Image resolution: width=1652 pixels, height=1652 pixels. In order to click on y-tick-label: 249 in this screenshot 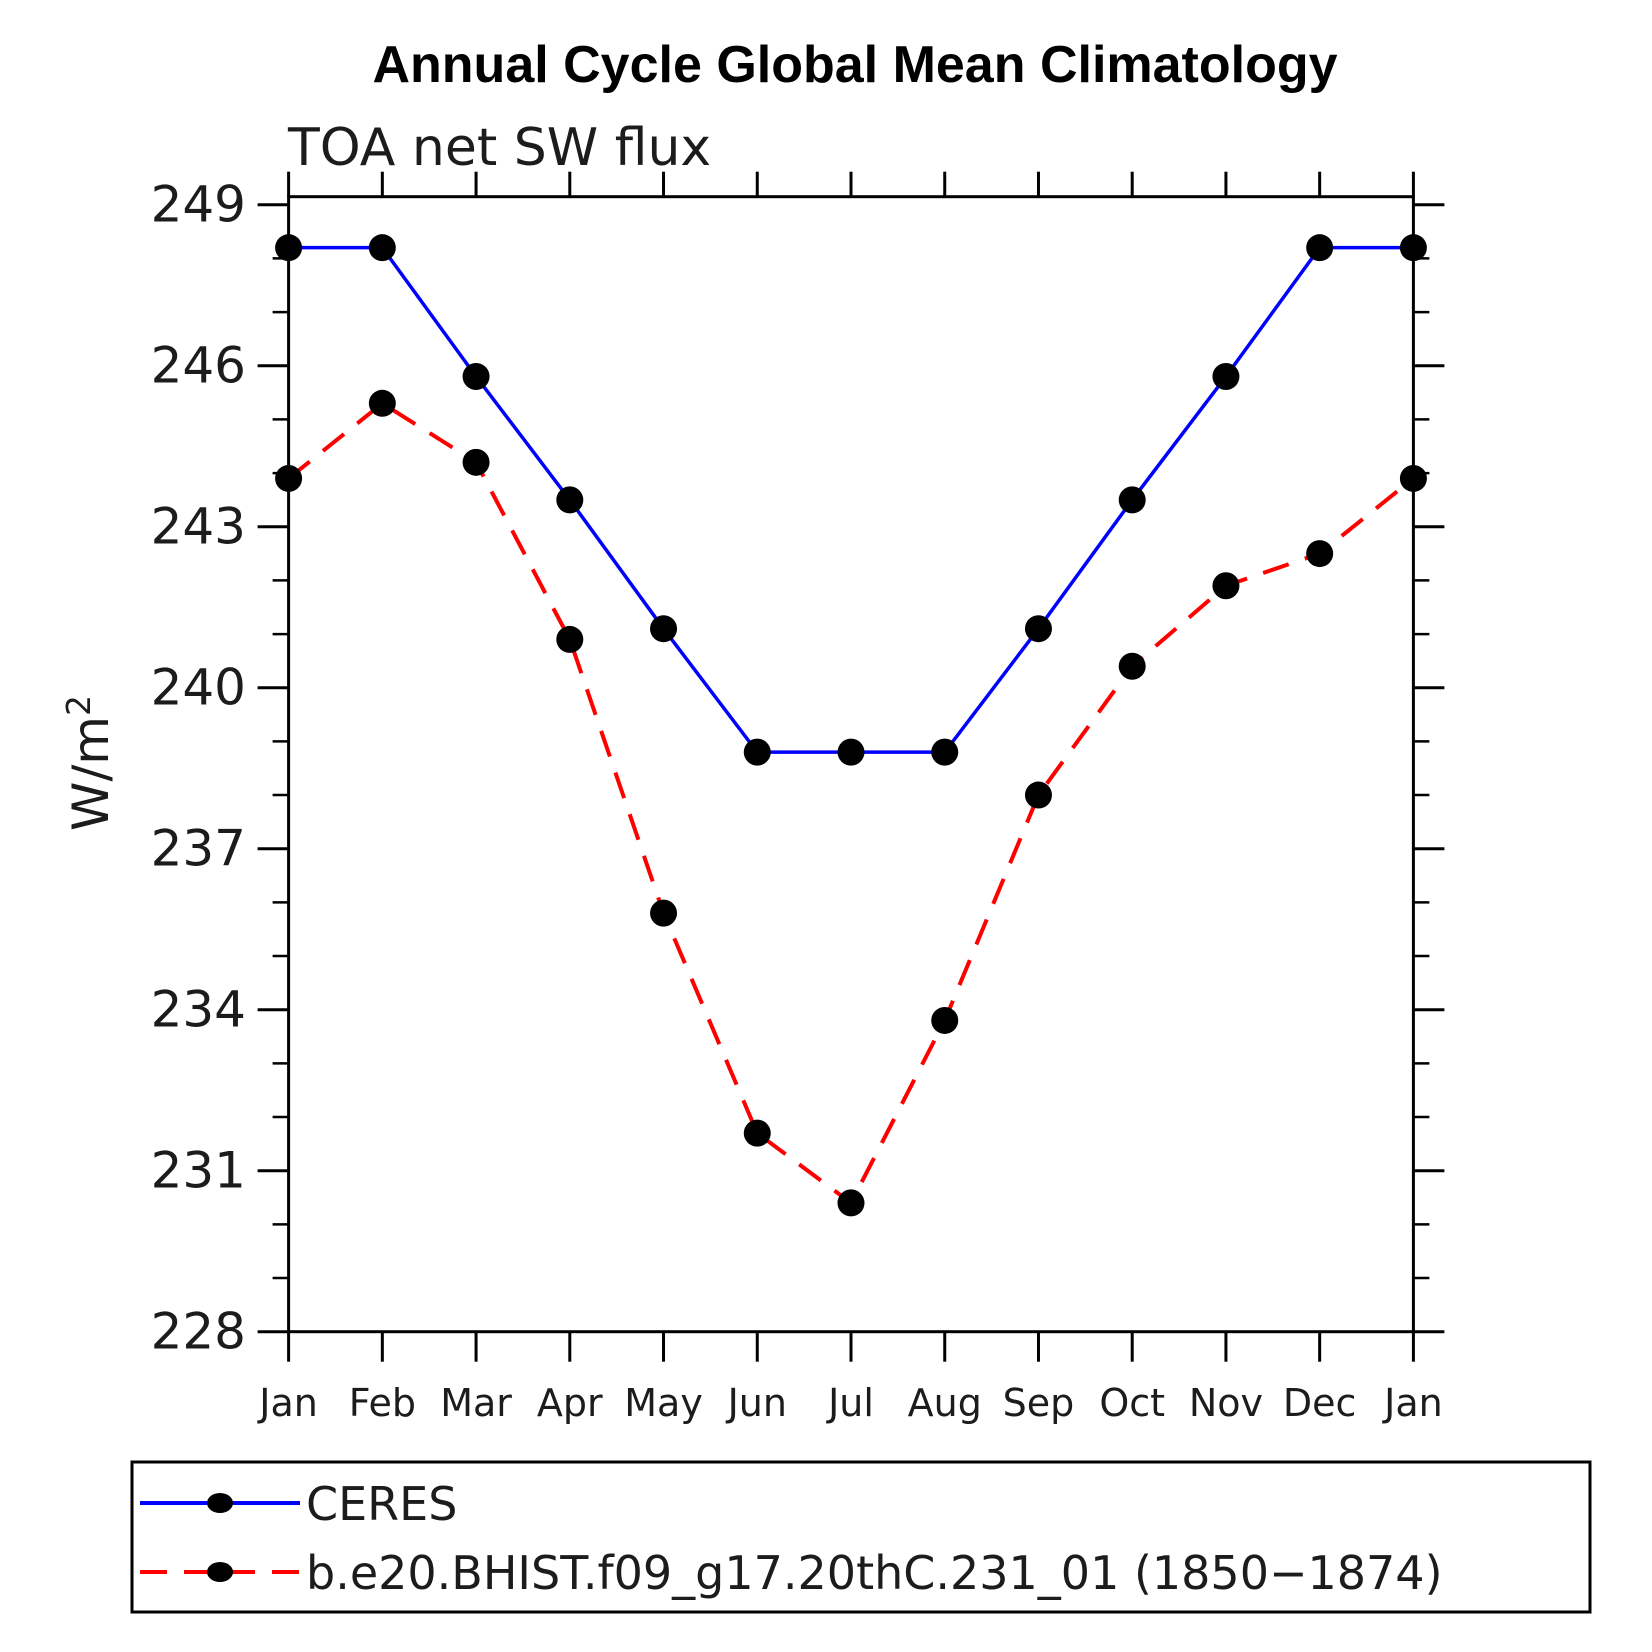, I will do `click(198, 205)`.